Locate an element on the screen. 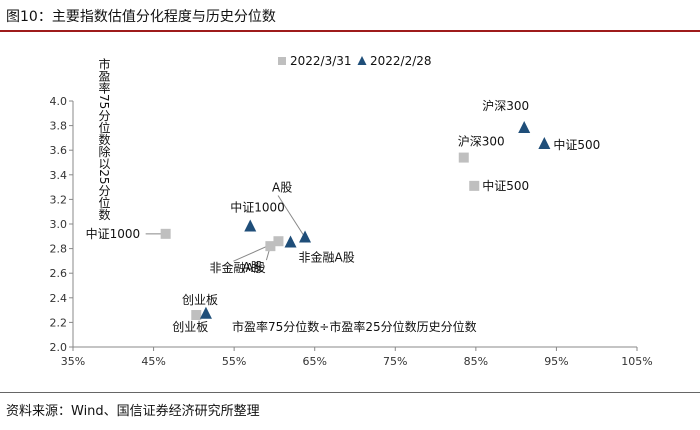  y-axis-label: 市盈率75分位数除以25分位数 is located at coordinates (104, 139).